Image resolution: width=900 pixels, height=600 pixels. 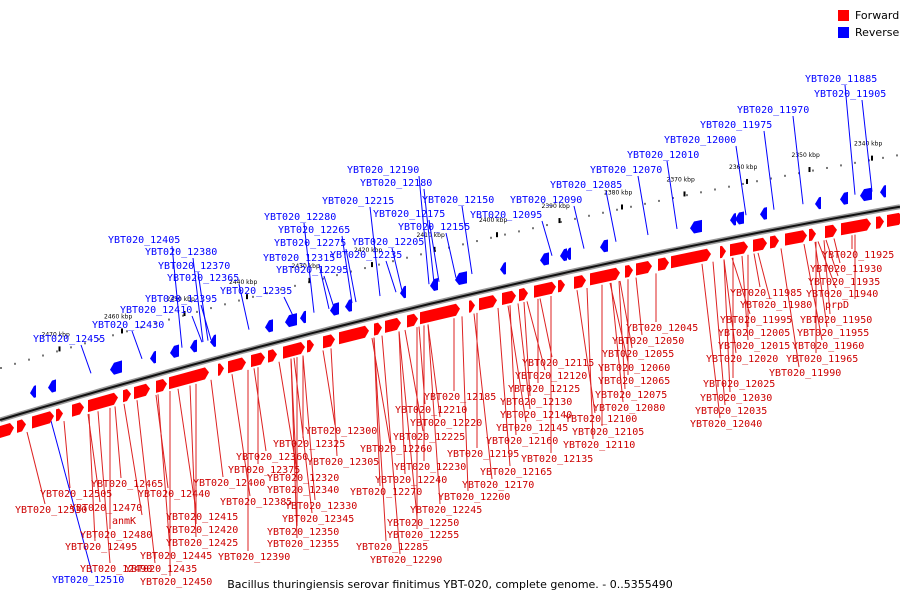 What do you see at coordinates (174, 494) in the screenshot?
I see `forward-gene-label: YBT020_12440` at bounding box center [174, 494].